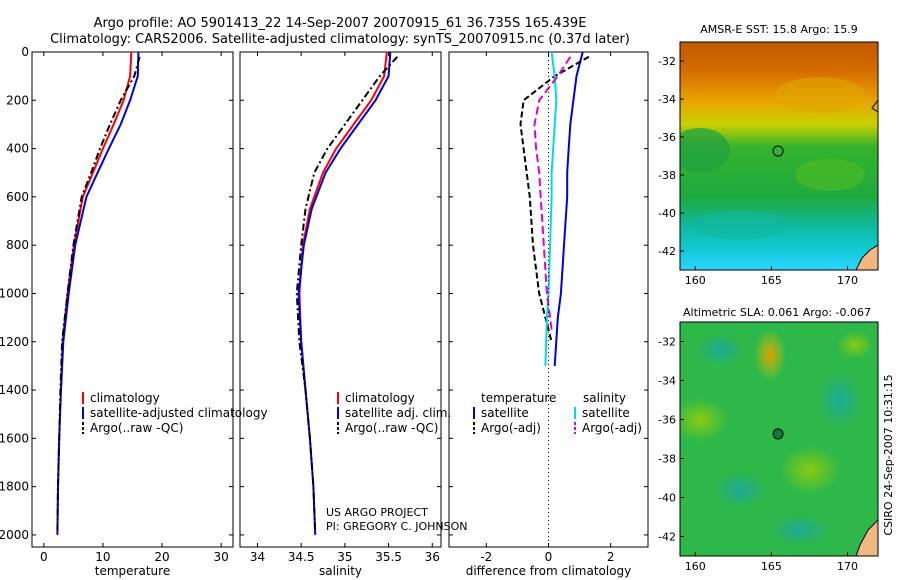 This screenshot has width=900, height=580. Describe the element at coordinates (221, 557) in the screenshot. I see `x-tick-label: 30` at that location.